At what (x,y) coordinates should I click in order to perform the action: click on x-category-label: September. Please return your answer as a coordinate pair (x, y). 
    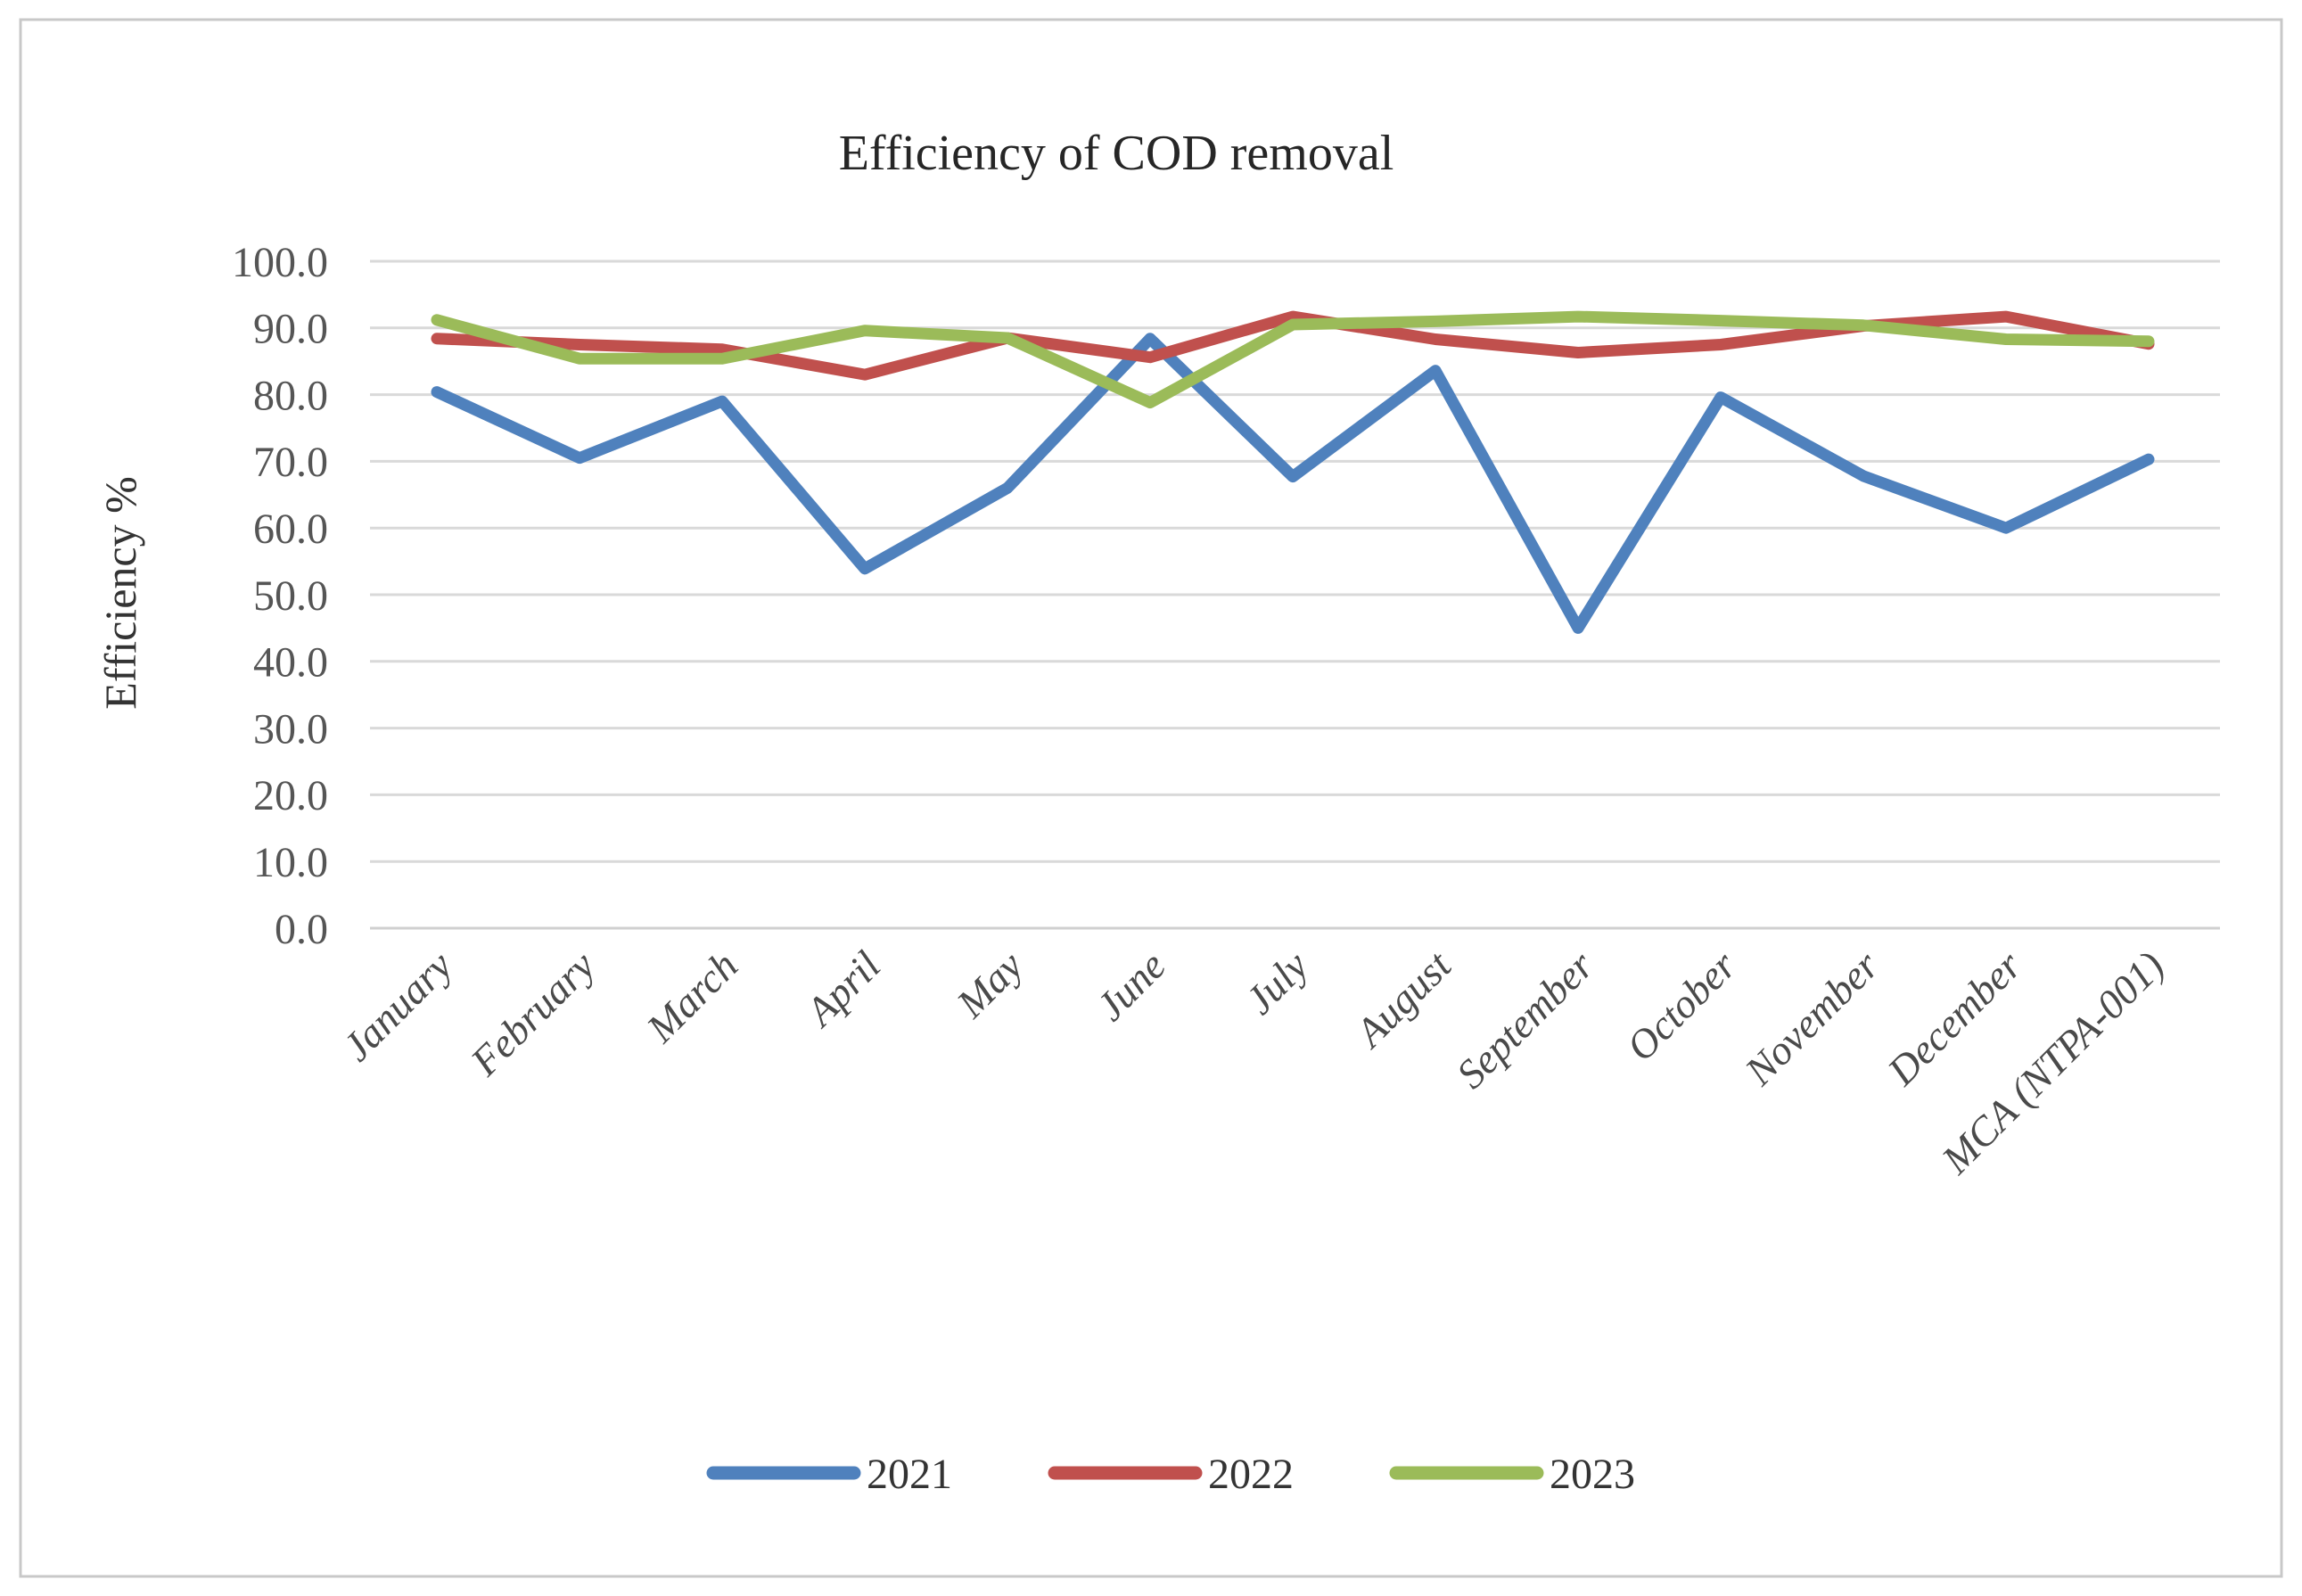
    Looking at the image, I should click on (1525, 1019).